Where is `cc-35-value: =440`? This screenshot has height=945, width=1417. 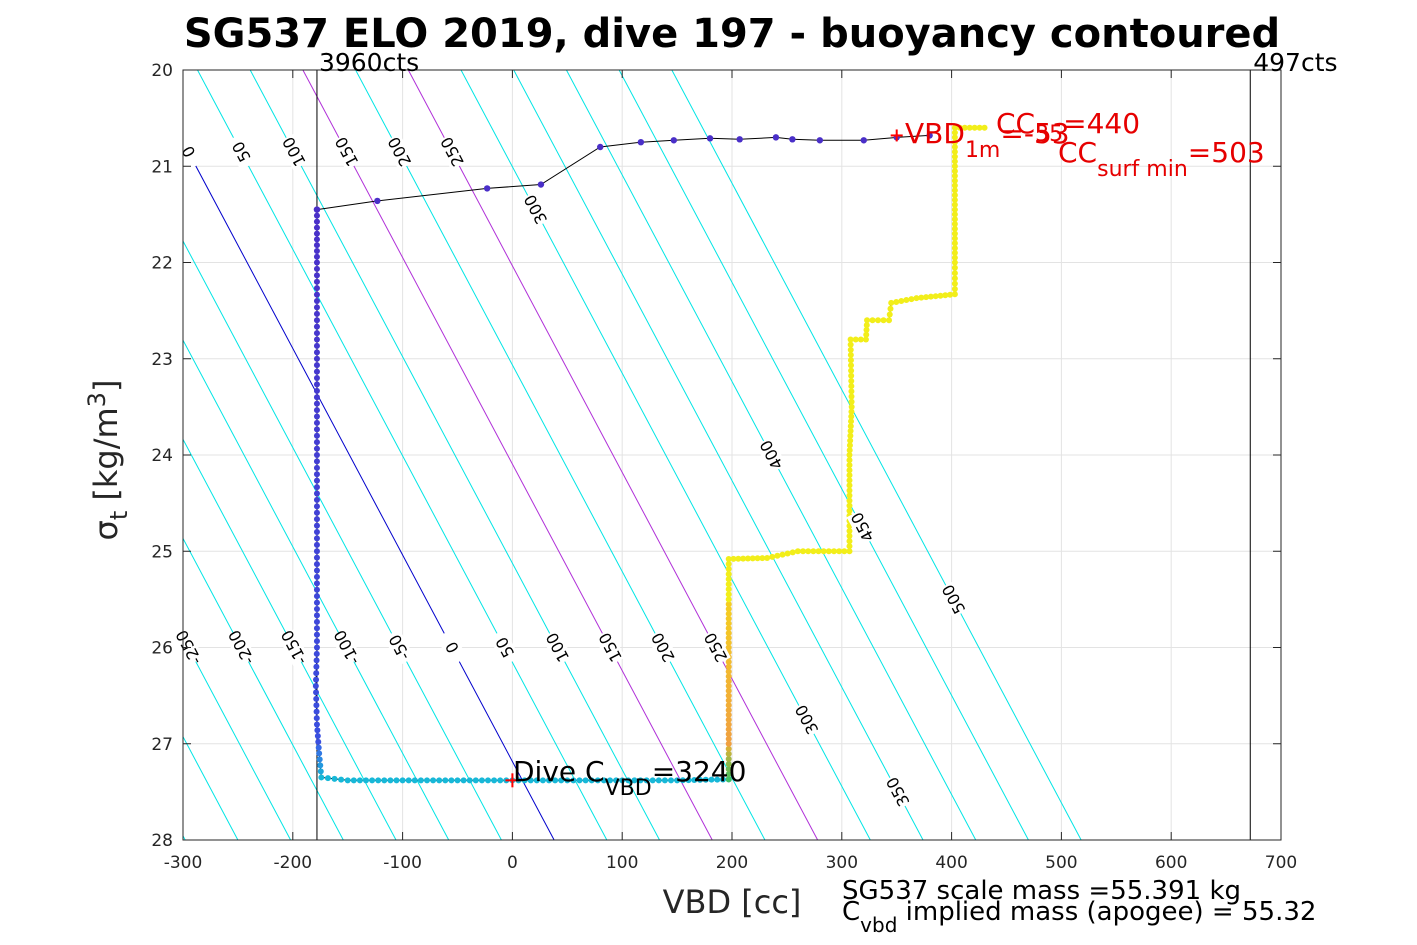
cc-35-value: =440 is located at coordinates (1101, 123).